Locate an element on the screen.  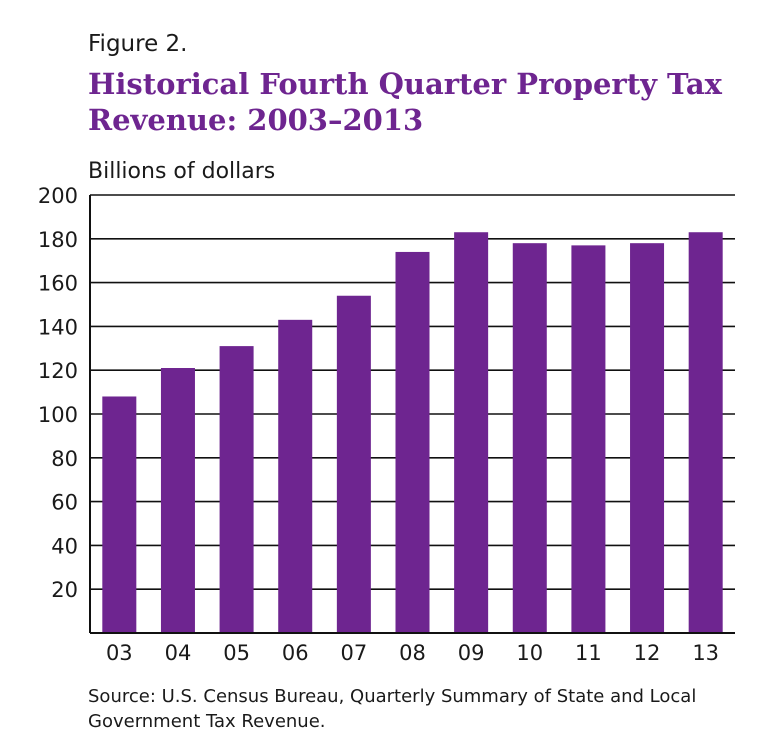
figure-label: Figure 2. is located at coordinates (138, 44).